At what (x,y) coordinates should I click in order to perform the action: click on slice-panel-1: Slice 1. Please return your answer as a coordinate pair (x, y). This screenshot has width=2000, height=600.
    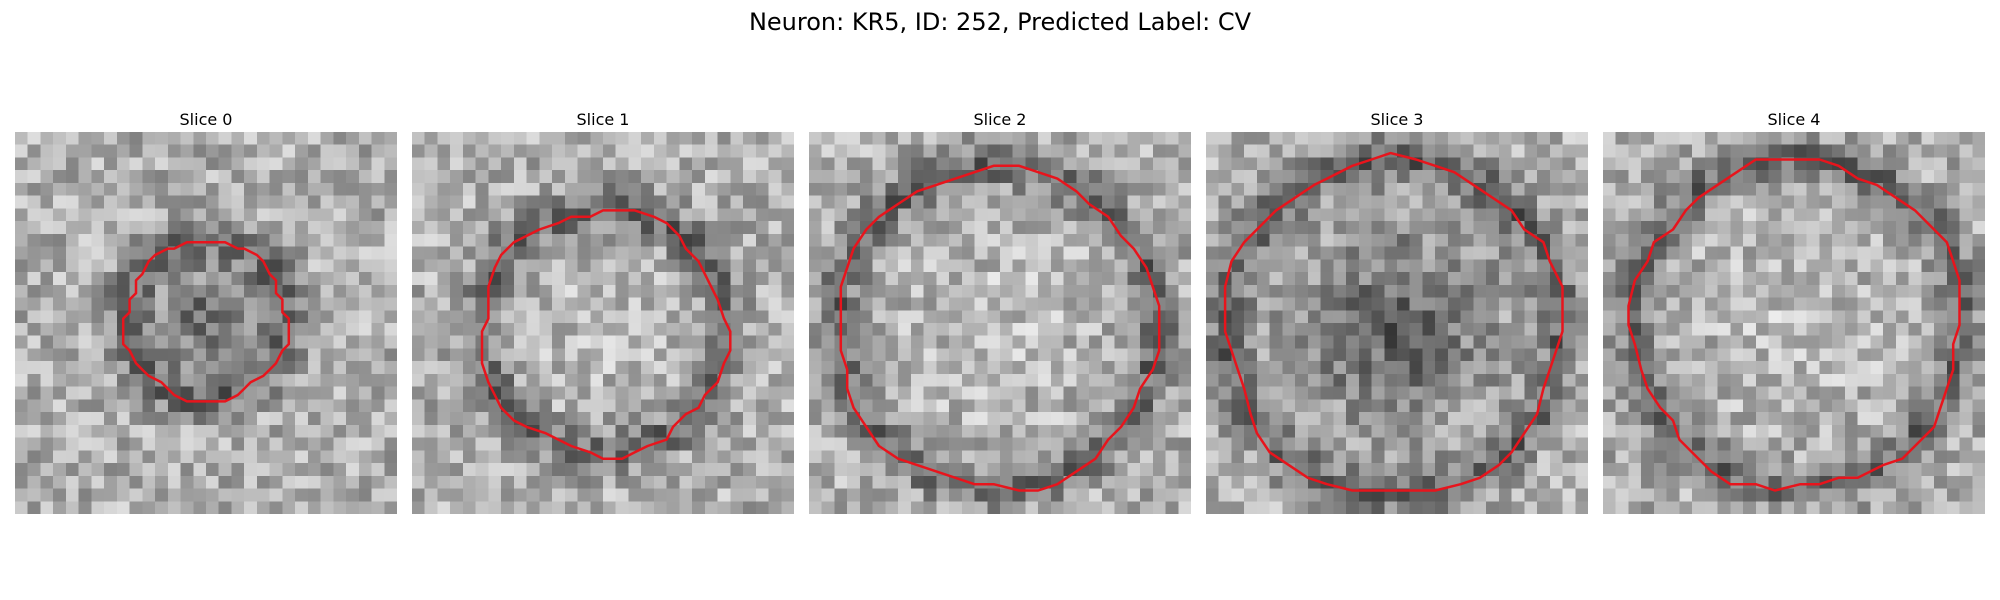
    Looking at the image, I should click on (603, 311).